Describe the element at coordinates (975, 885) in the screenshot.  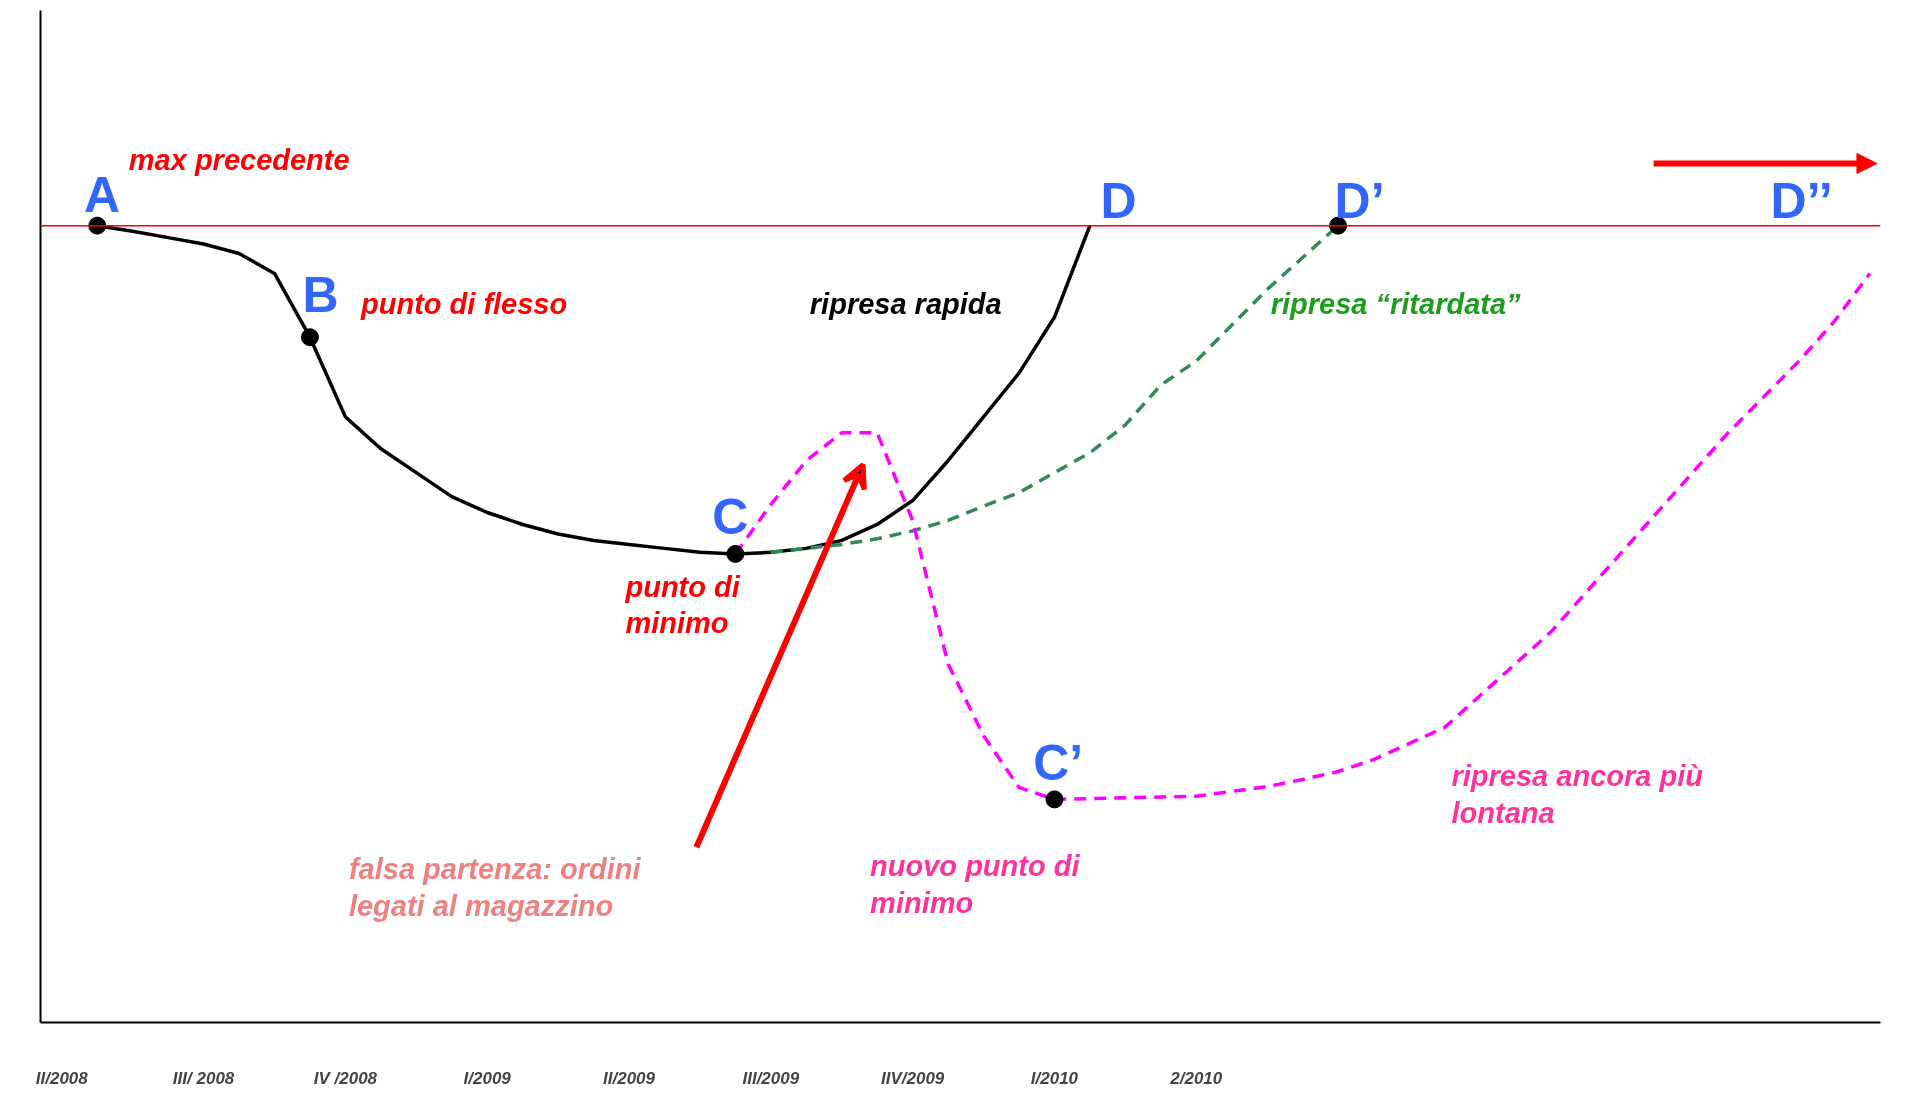
I see `annotation: nuovo punto di minimo` at that location.